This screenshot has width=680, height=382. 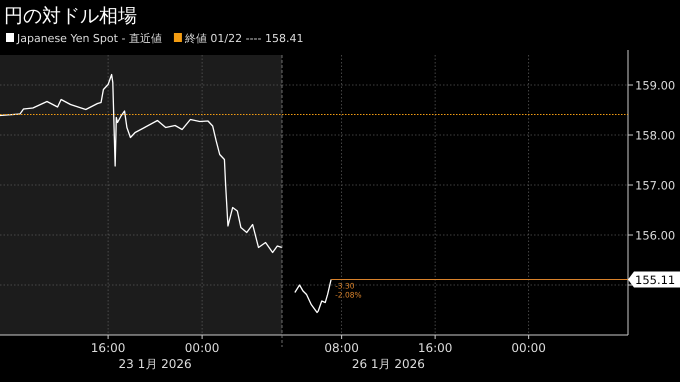 What do you see at coordinates (89, 38) in the screenshot?
I see `legend-label: Japanese Yen Spot - 直近値` at bounding box center [89, 38].